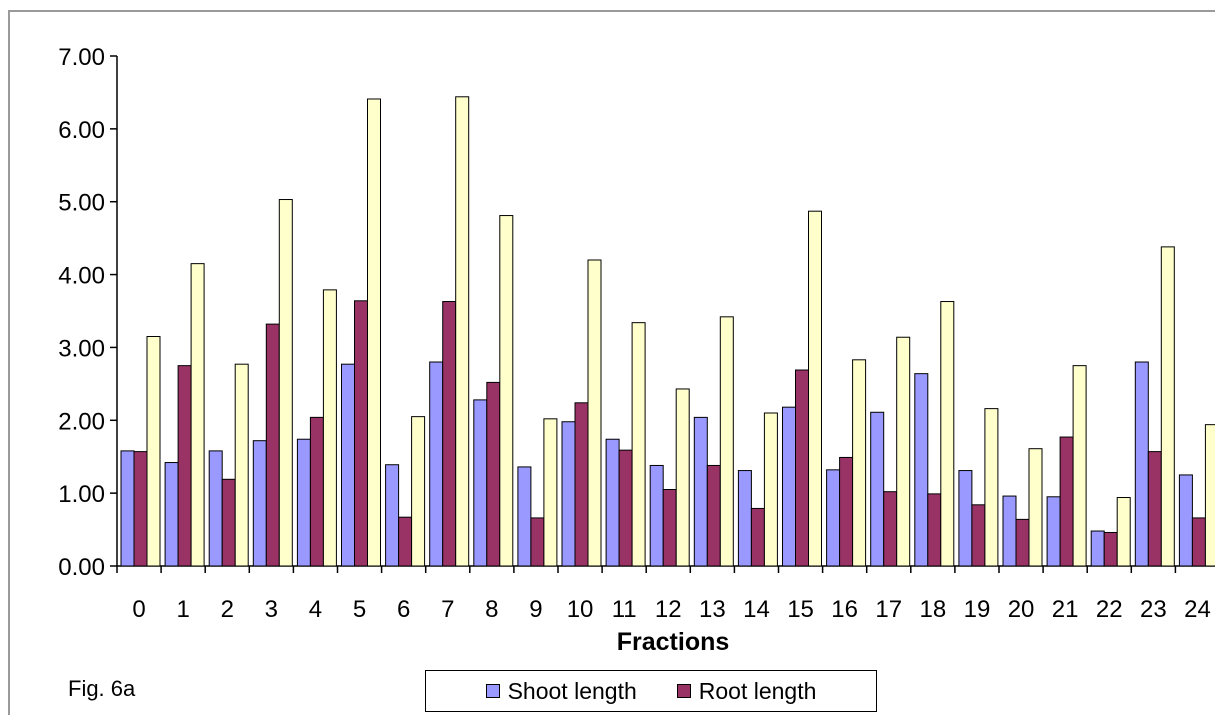 The width and height of the screenshot is (1215, 715). Describe the element at coordinates (757, 690) in the screenshot. I see `legend-label-root: Root length` at that location.